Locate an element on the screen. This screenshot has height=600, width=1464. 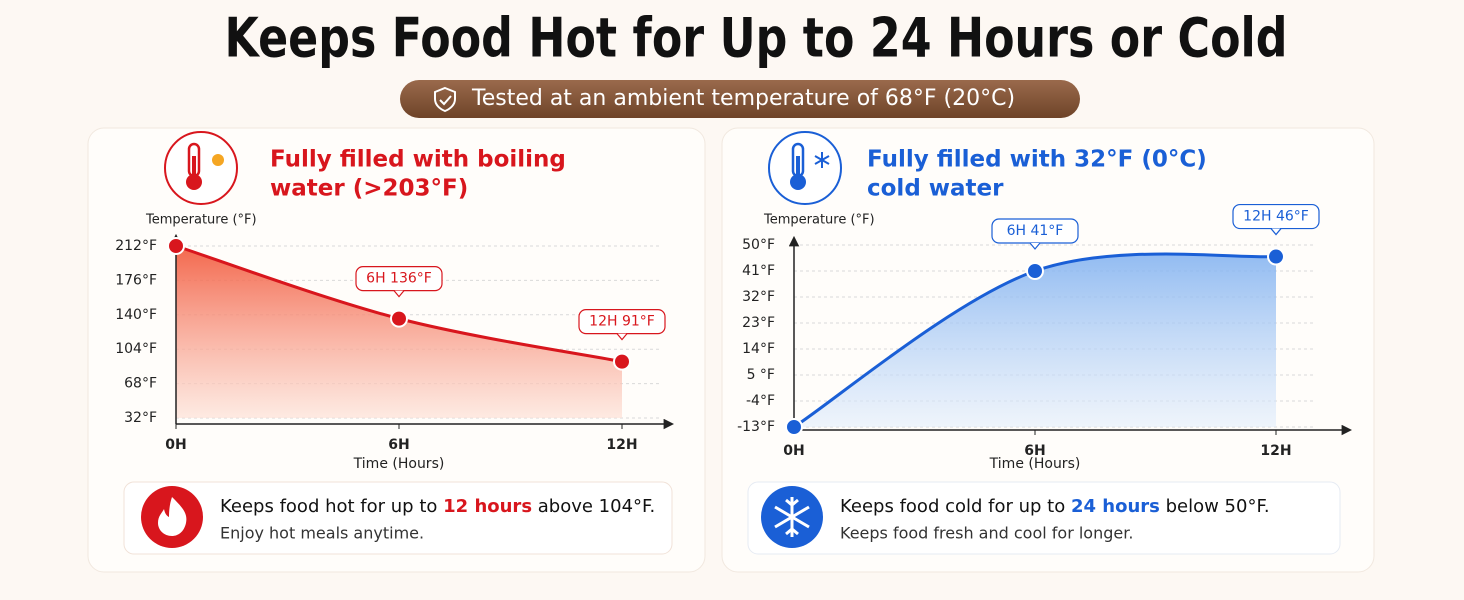
snowflake-icon is located at coordinates (792, 517).